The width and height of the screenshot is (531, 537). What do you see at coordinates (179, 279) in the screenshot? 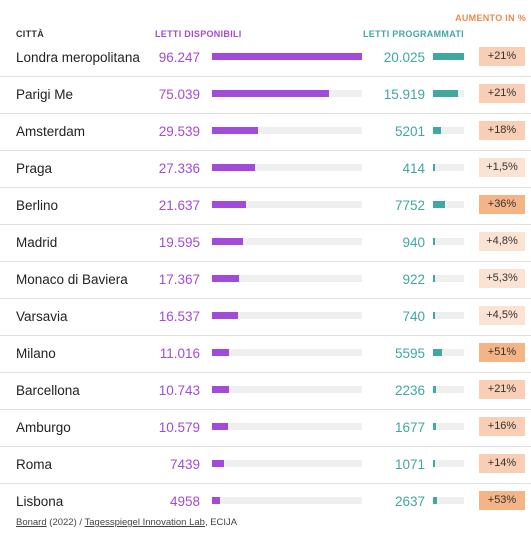
I see `available-beds-value: 17.367` at bounding box center [179, 279].